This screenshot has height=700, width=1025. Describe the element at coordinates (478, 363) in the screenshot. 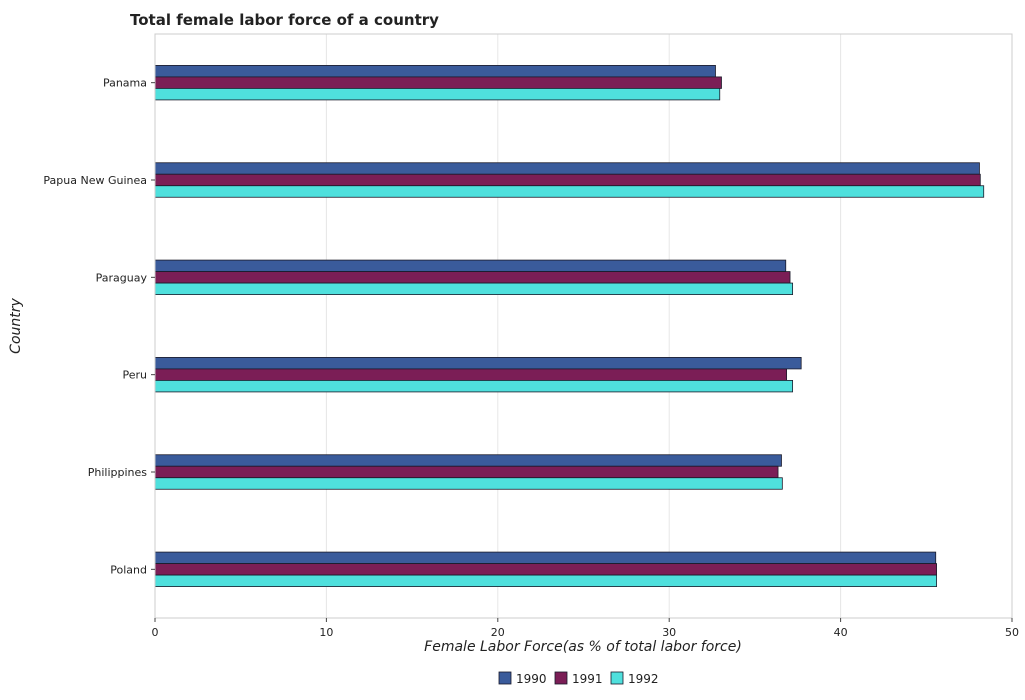

I see `bar-peru-1990` at that location.